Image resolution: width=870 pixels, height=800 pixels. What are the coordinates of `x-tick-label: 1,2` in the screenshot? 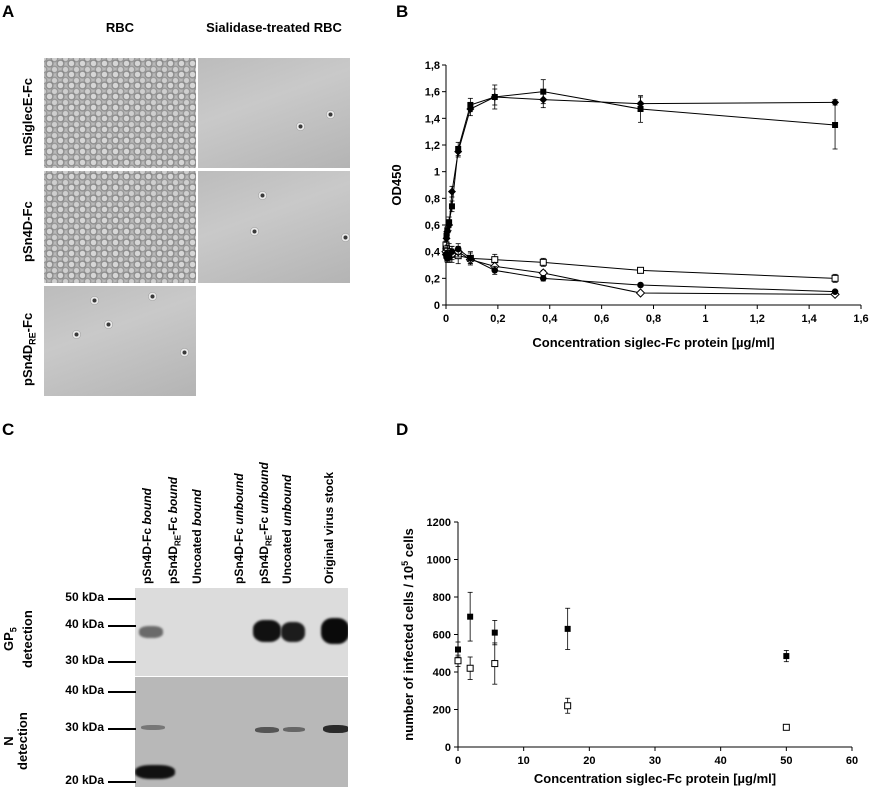 It's located at (757, 319).